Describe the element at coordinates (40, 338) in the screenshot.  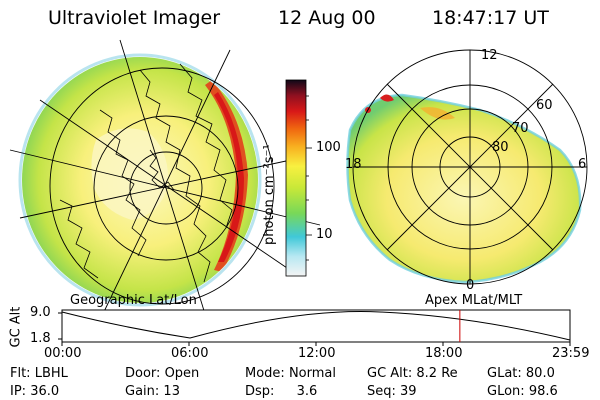
I see `altitude-ytick-min: 1.8` at that location.